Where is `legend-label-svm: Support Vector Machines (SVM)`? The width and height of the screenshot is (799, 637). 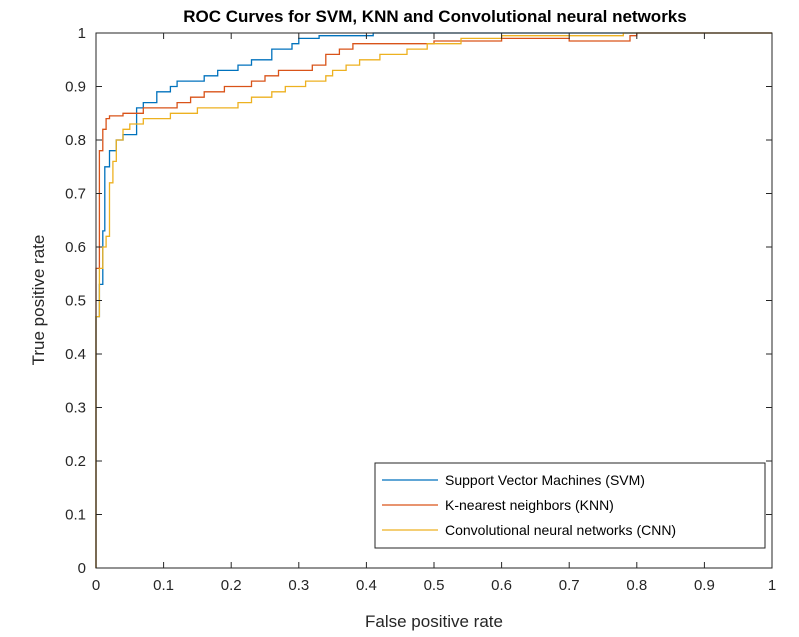 legend-label-svm: Support Vector Machines (SVM) is located at coordinates (545, 480).